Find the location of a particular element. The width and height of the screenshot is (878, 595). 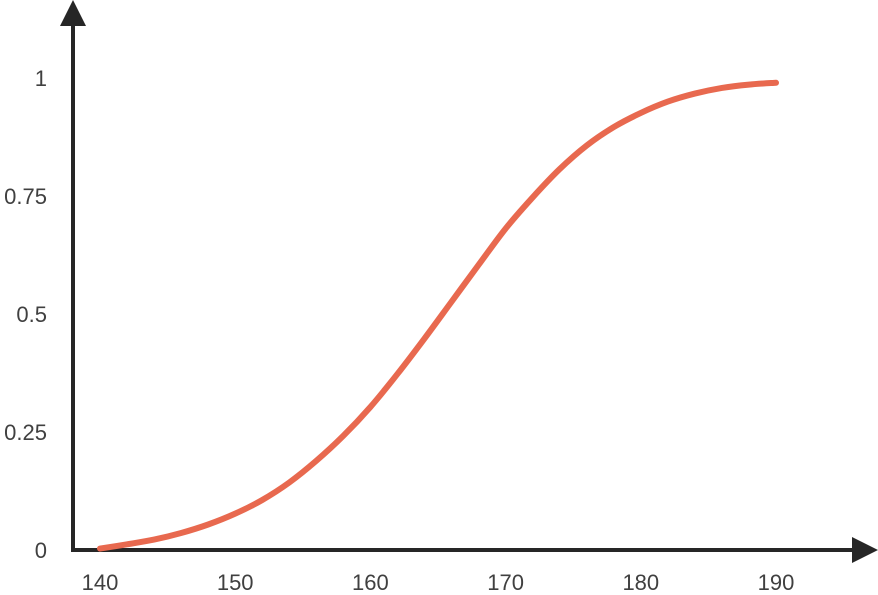

y-axis-arrow-icon is located at coordinates (73, 13).